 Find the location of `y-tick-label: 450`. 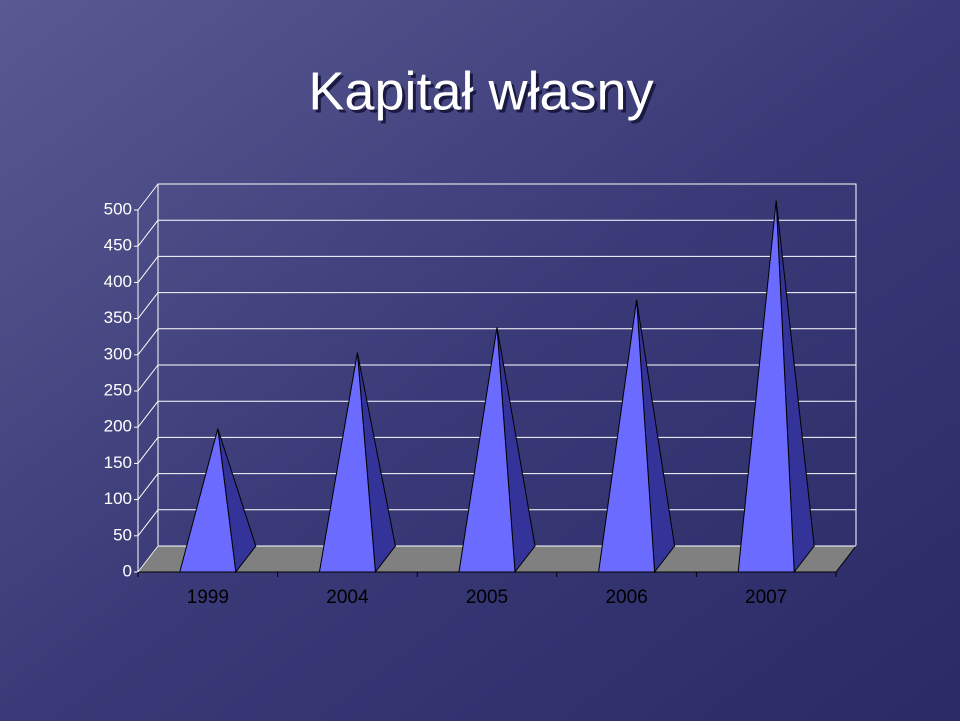

y-tick-label: 450 is located at coordinates (118, 245).